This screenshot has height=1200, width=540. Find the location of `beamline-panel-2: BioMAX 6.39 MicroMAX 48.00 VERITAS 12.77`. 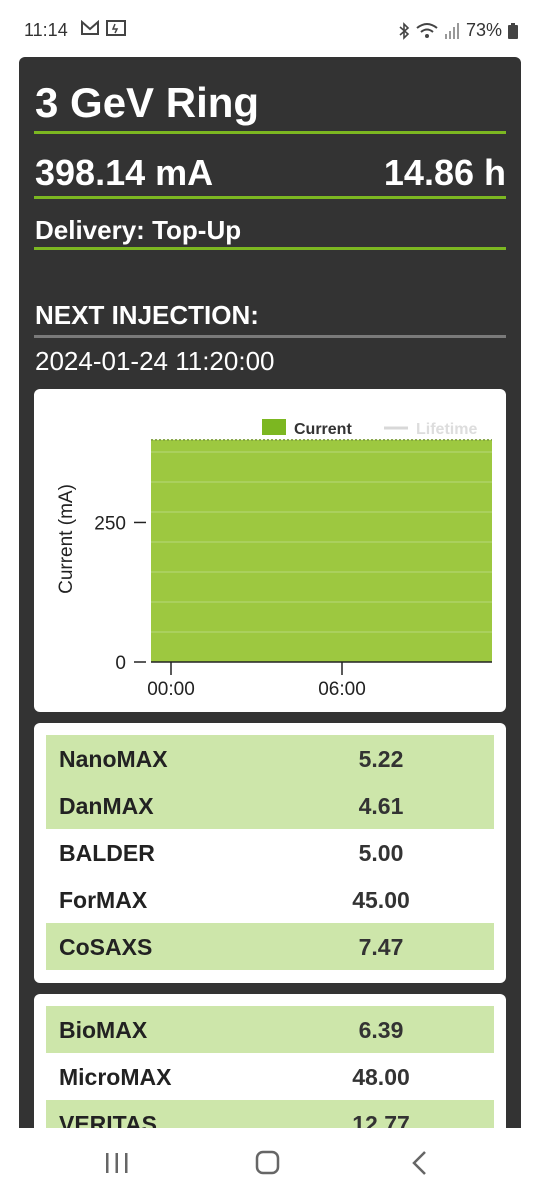

beamline-panel-2: BioMAX 6.39 MicroMAX 48.00 VERITAS 12.77 is located at coordinates (270, 1065).